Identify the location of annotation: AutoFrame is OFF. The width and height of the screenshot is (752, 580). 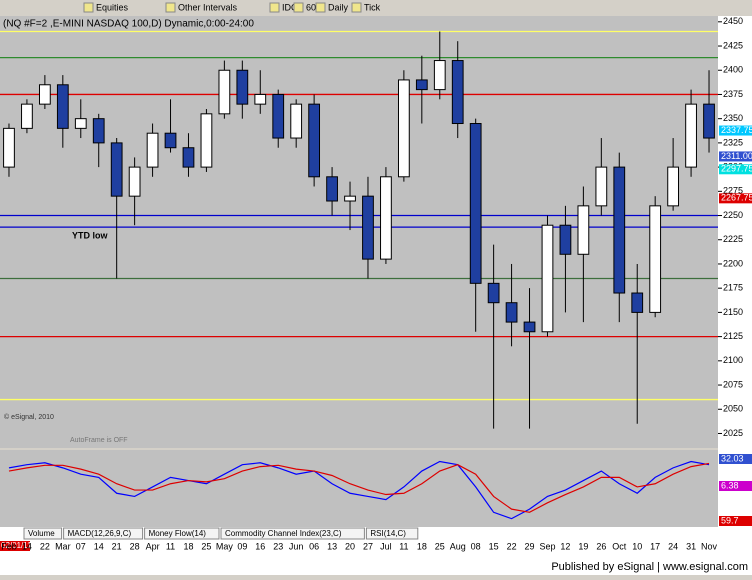
(99, 440).